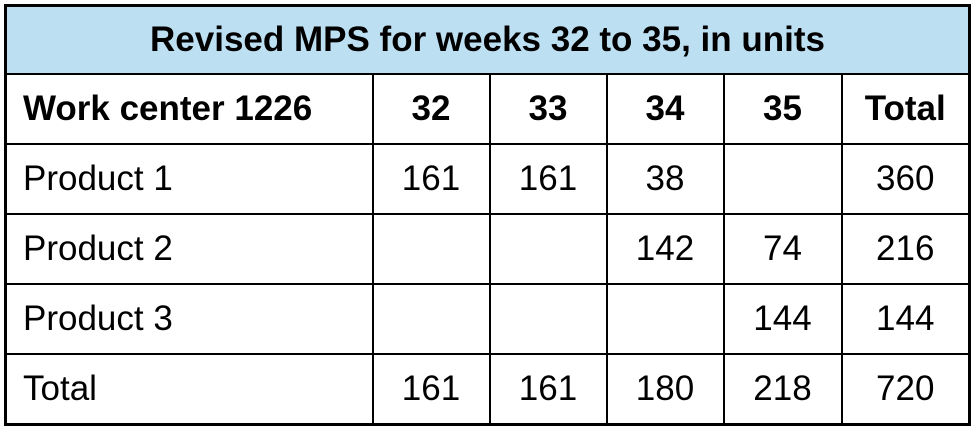  What do you see at coordinates (782, 249) in the screenshot?
I see `cell-value: 74` at bounding box center [782, 249].